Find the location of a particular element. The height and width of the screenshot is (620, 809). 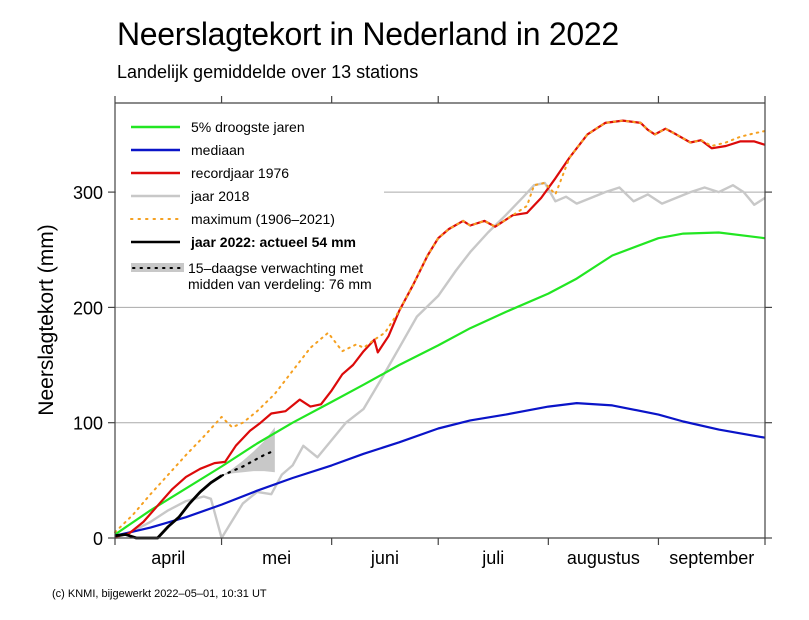

legend-label: jaar 2022: actueel 54 mm is located at coordinates (273, 242).